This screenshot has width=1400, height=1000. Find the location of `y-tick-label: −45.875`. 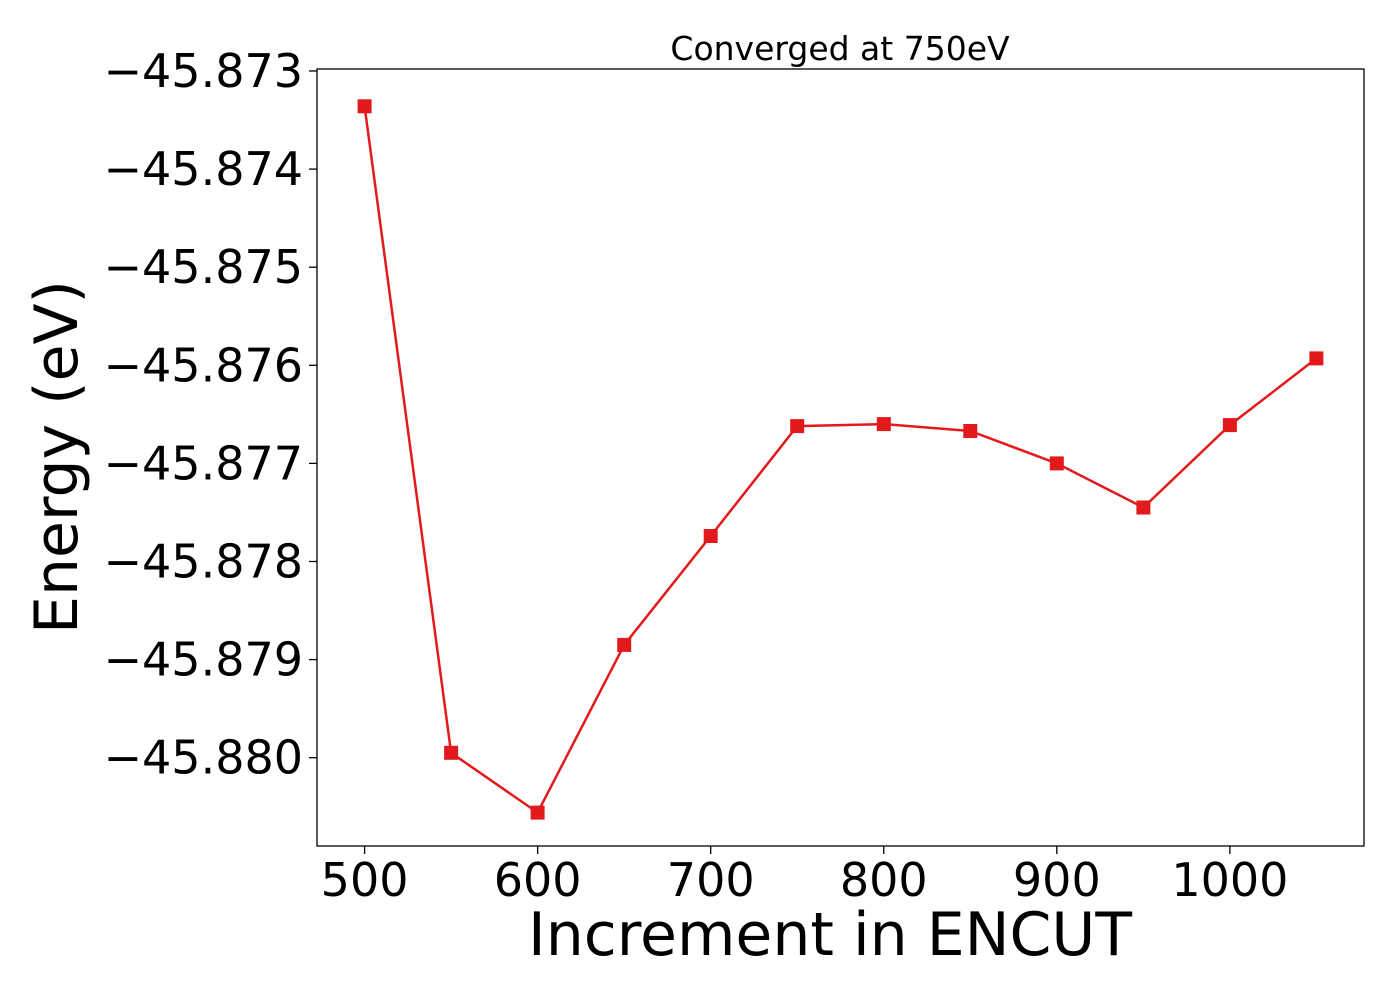

y-tick-label: −45.875 is located at coordinates (204, 267).